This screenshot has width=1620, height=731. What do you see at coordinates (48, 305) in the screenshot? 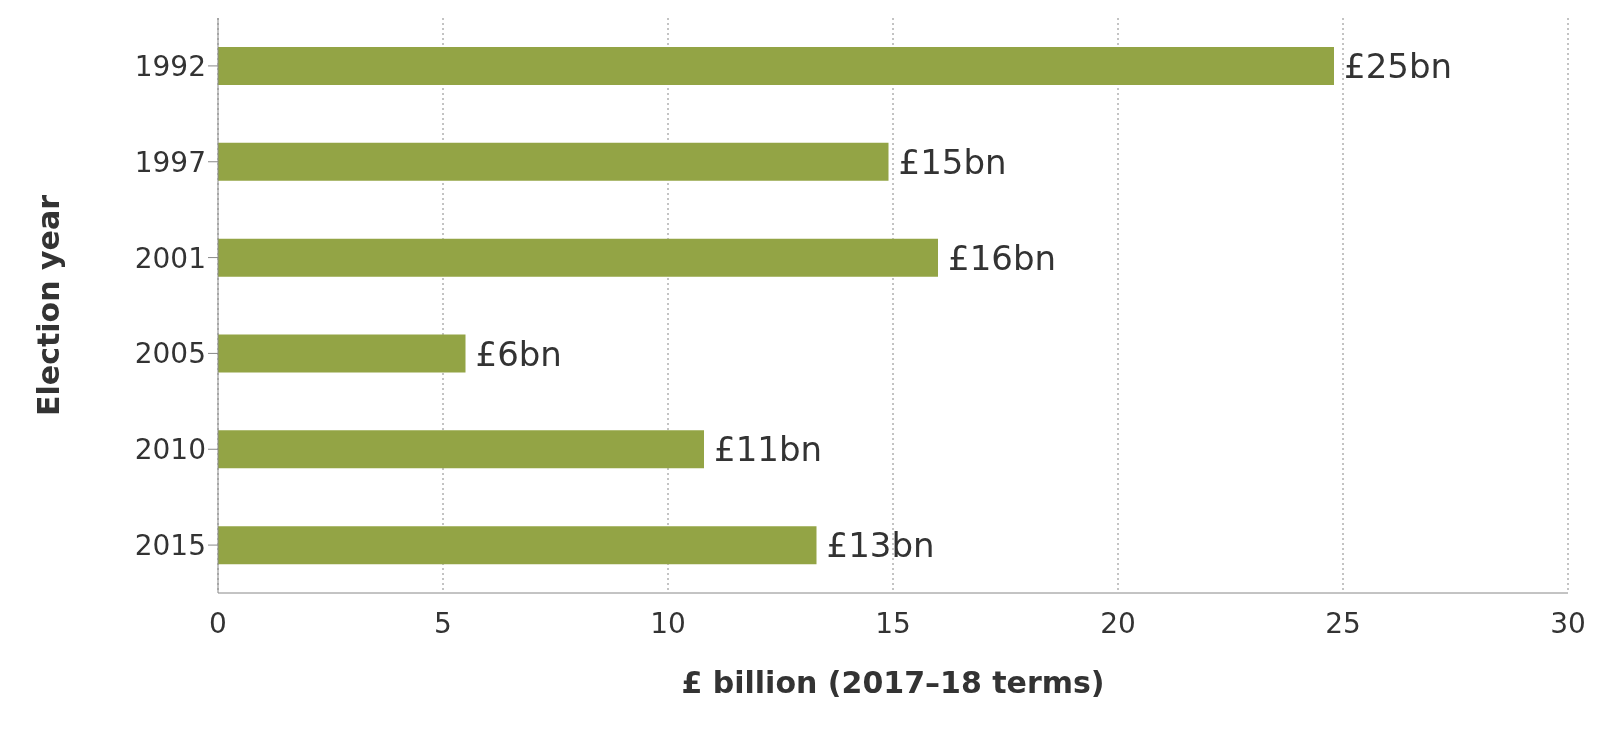
I see `y-axis-title: Election year` at bounding box center [48, 305].